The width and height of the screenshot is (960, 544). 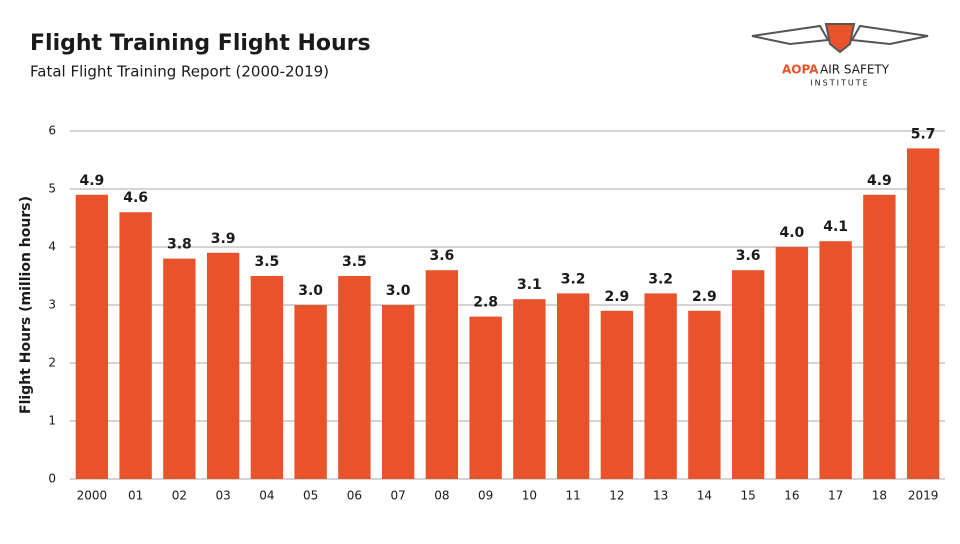 What do you see at coordinates (266, 496) in the screenshot?
I see `x-tick-label: 04` at bounding box center [266, 496].